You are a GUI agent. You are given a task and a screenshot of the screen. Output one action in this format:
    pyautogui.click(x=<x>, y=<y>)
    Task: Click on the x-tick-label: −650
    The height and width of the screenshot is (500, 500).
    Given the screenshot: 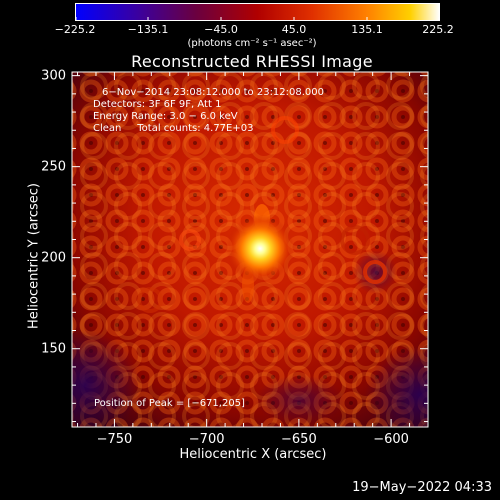 What is the action you would take?
    pyautogui.click(x=299, y=439)
    